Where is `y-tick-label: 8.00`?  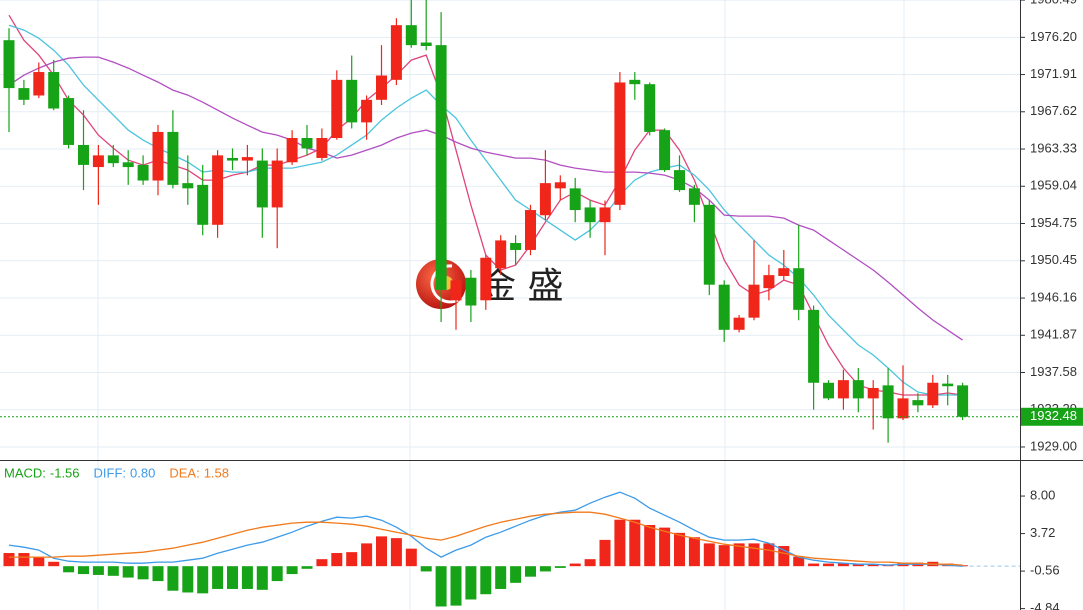 y-tick-label: 8.00 is located at coordinates (1042, 494).